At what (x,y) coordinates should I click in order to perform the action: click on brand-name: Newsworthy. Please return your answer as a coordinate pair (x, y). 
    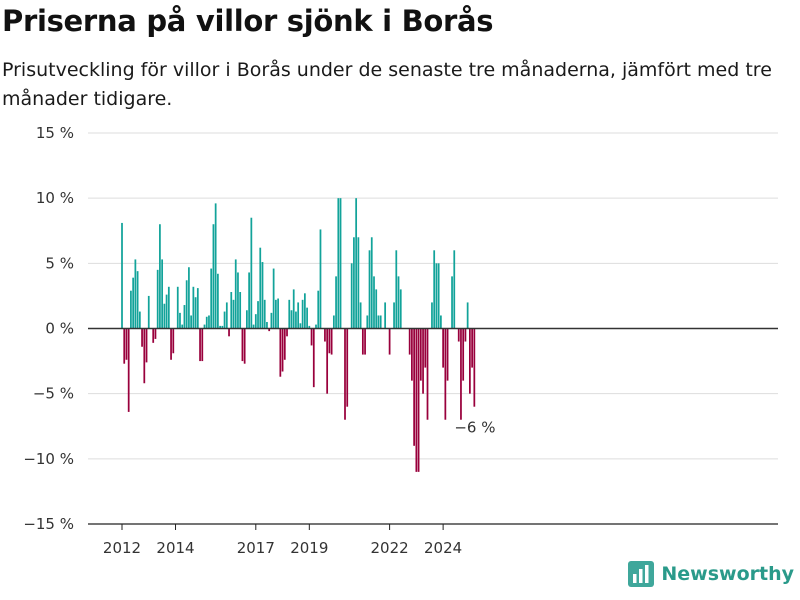
    Looking at the image, I should click on (727, 574).